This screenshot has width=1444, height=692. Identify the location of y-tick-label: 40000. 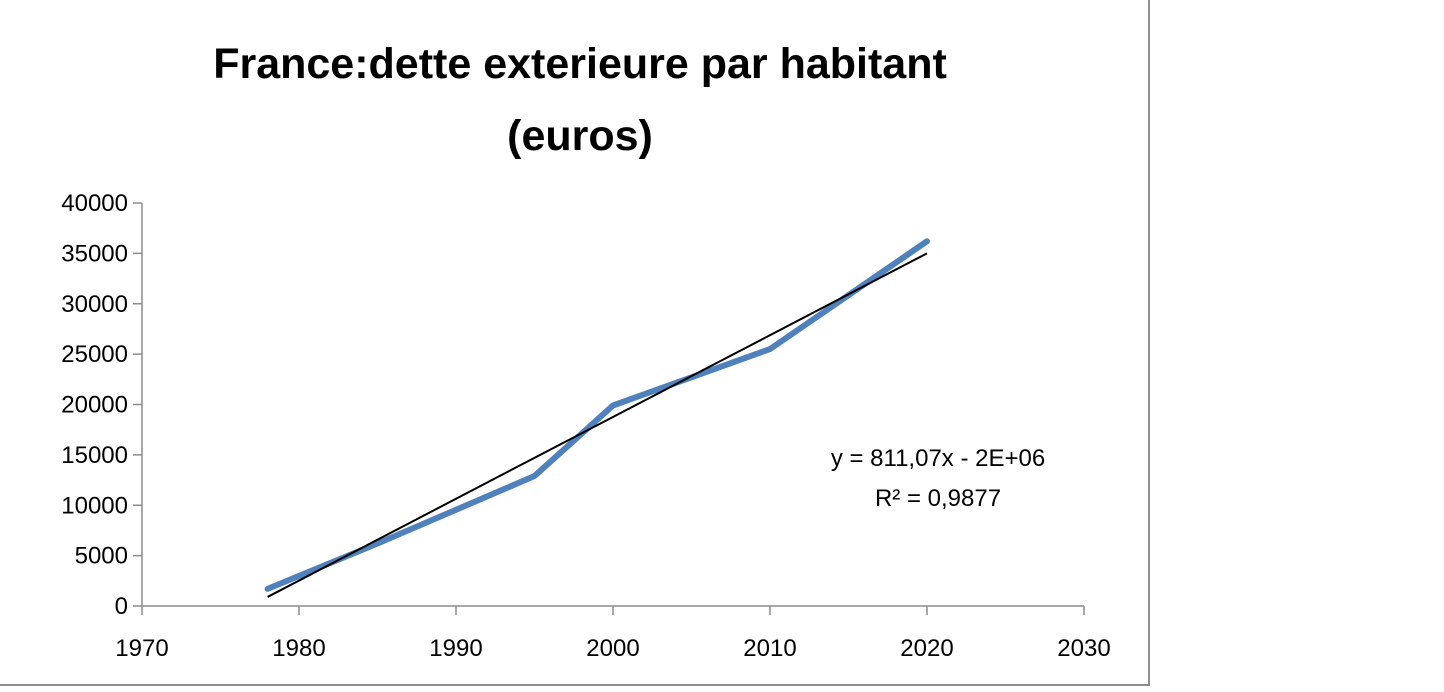
(94, 203).